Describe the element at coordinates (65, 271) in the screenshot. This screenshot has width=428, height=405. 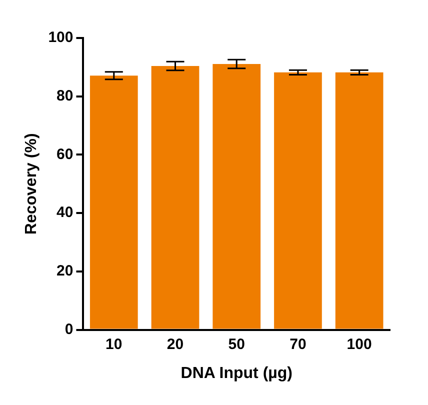
I see `y-tick-label: 20` at that location.